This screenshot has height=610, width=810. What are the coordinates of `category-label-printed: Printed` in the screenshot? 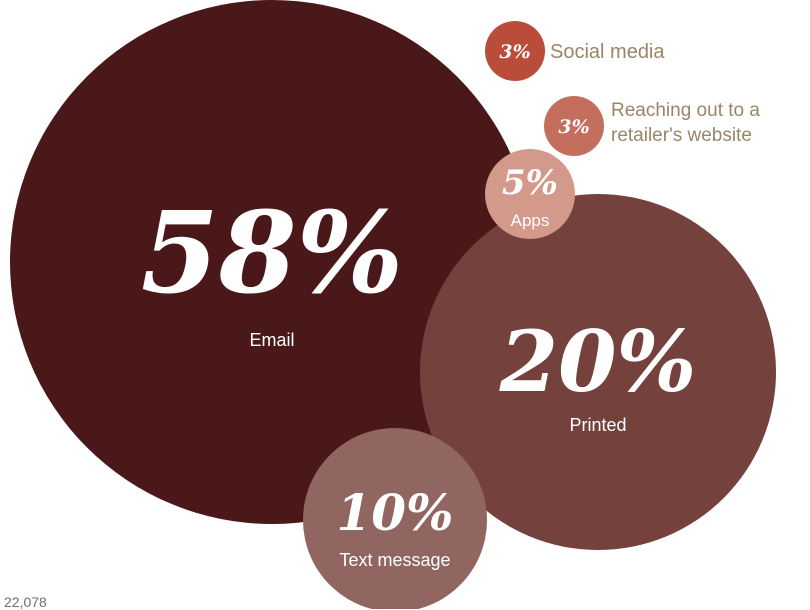 It's located at (597, 425).